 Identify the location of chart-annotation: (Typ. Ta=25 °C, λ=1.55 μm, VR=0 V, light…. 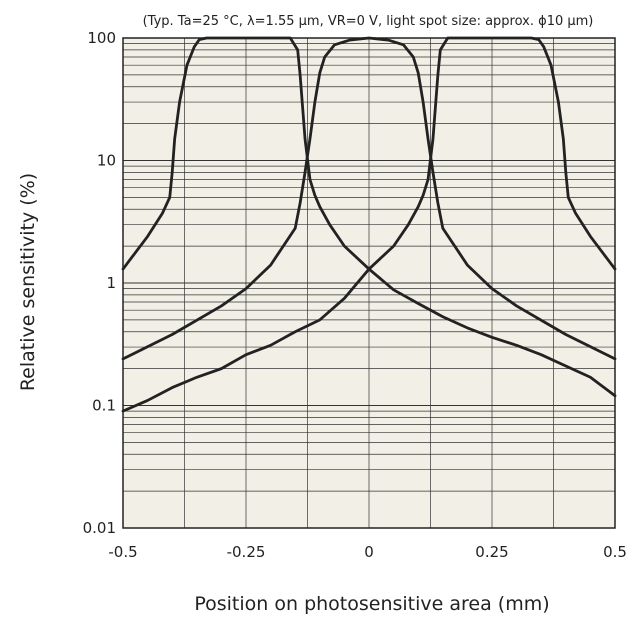
(368, 21).